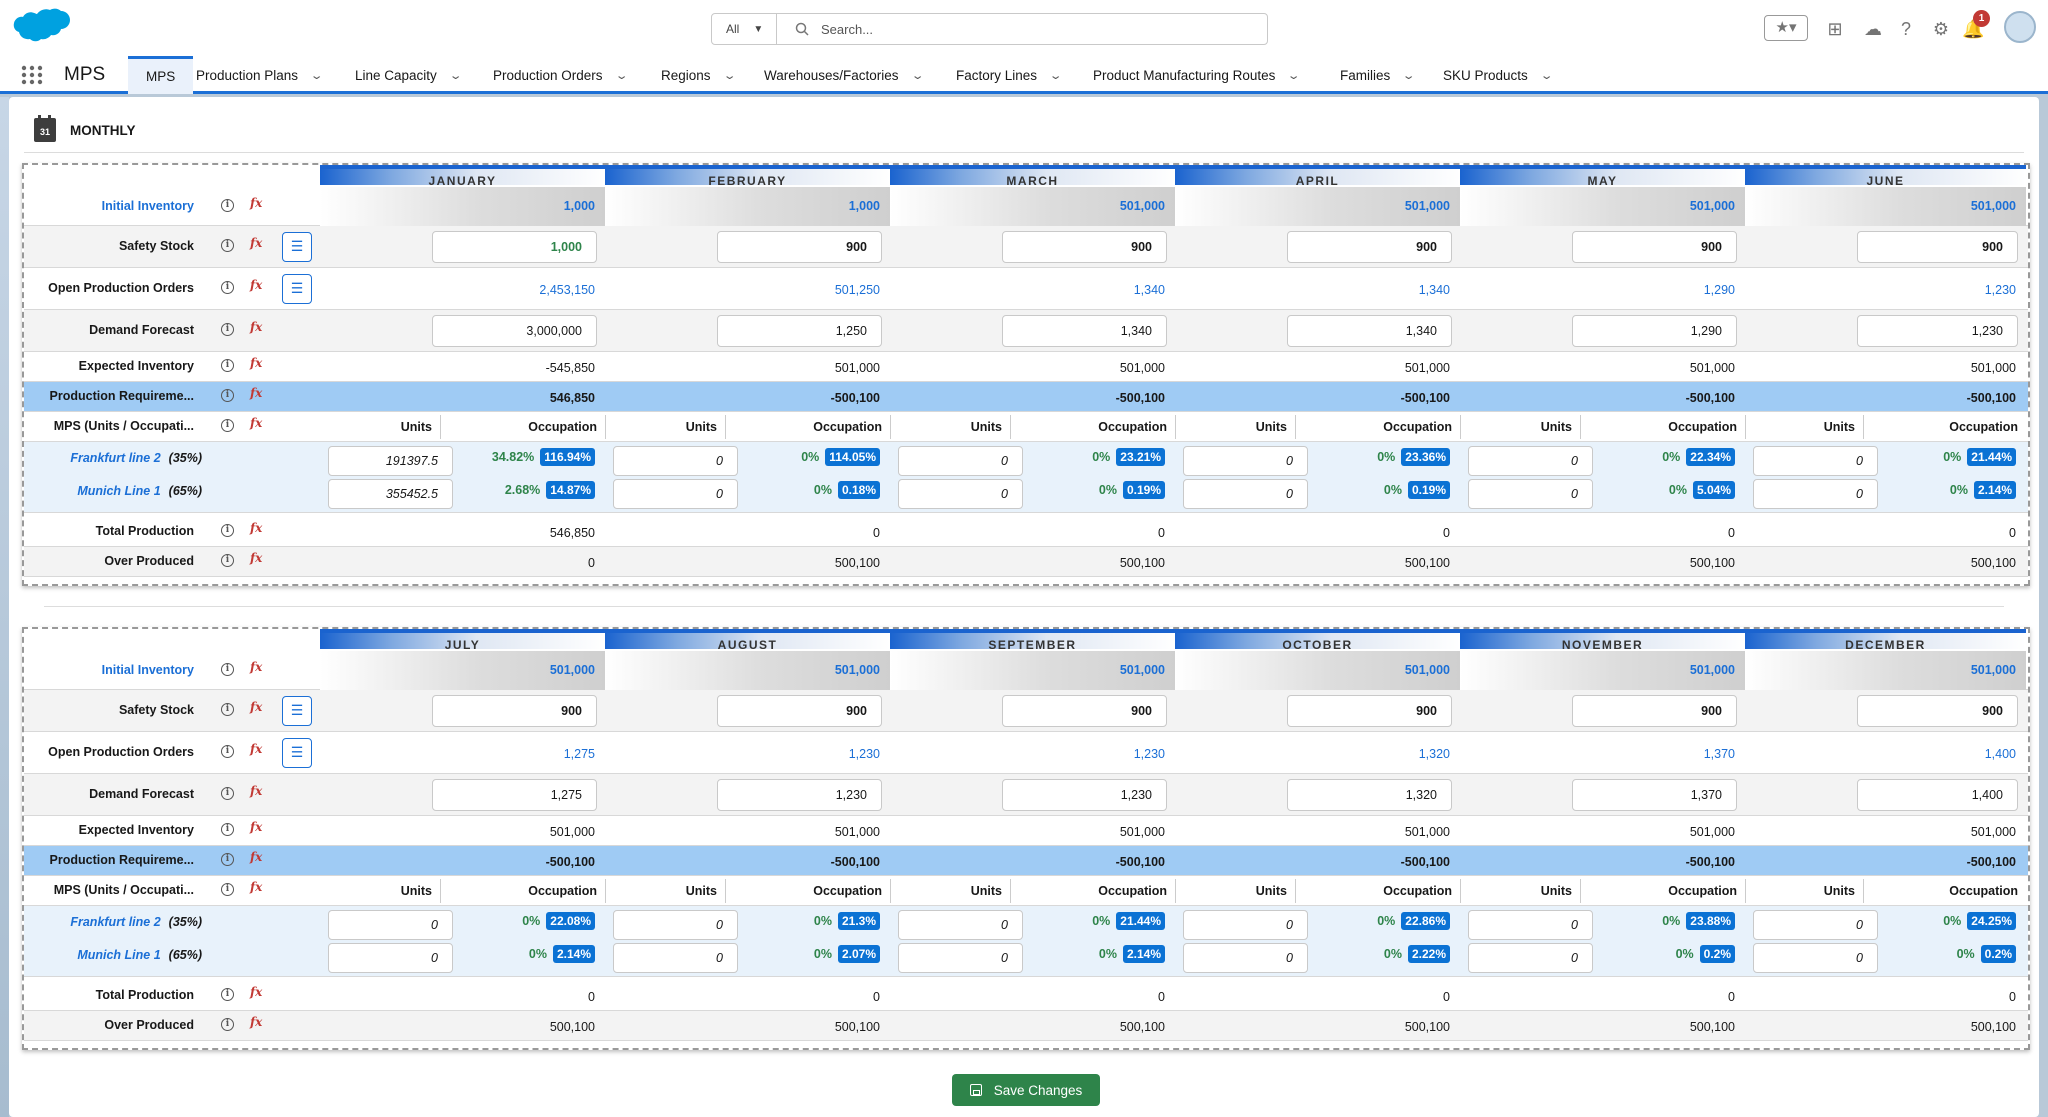 Image resolution: width=2048 pixels, height=1117 pixels. What do you see at coordinates (1654, 331) in the screenshot?
I see `demand-forecast-input: 1,290` at bounding box center [1654, 331].